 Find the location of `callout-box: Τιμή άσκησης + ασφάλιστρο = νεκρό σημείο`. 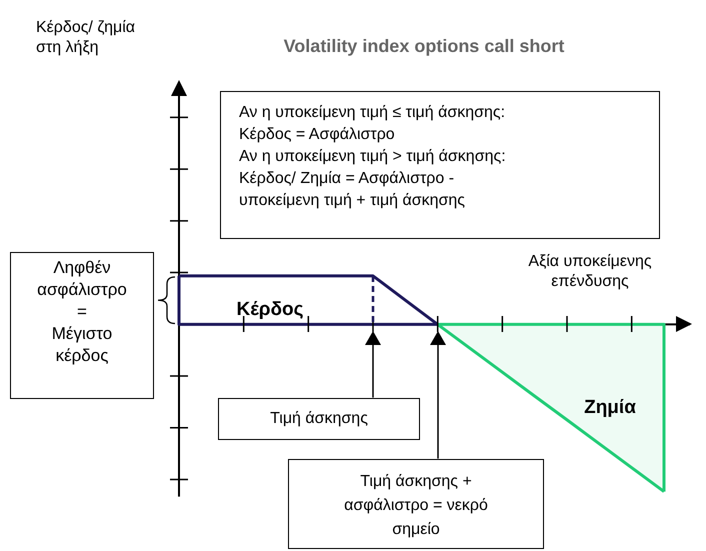

callout-box: Τιμή άσκησης + ασφάλιστρο = νεκρό σημείο is located at coordinates (416, 504).